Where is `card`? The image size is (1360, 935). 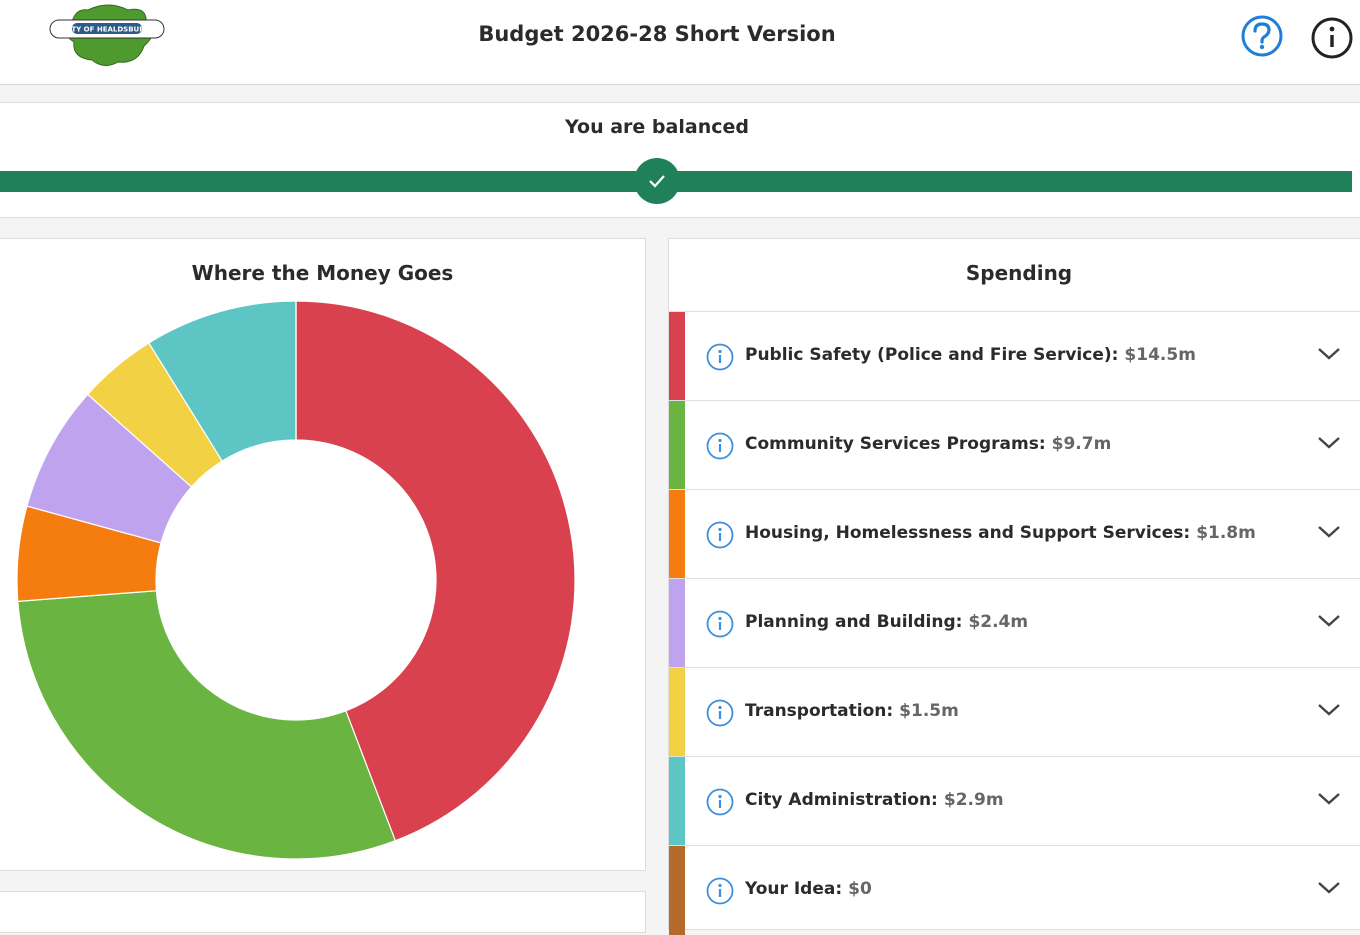
card is located at coordinates (323, 912).